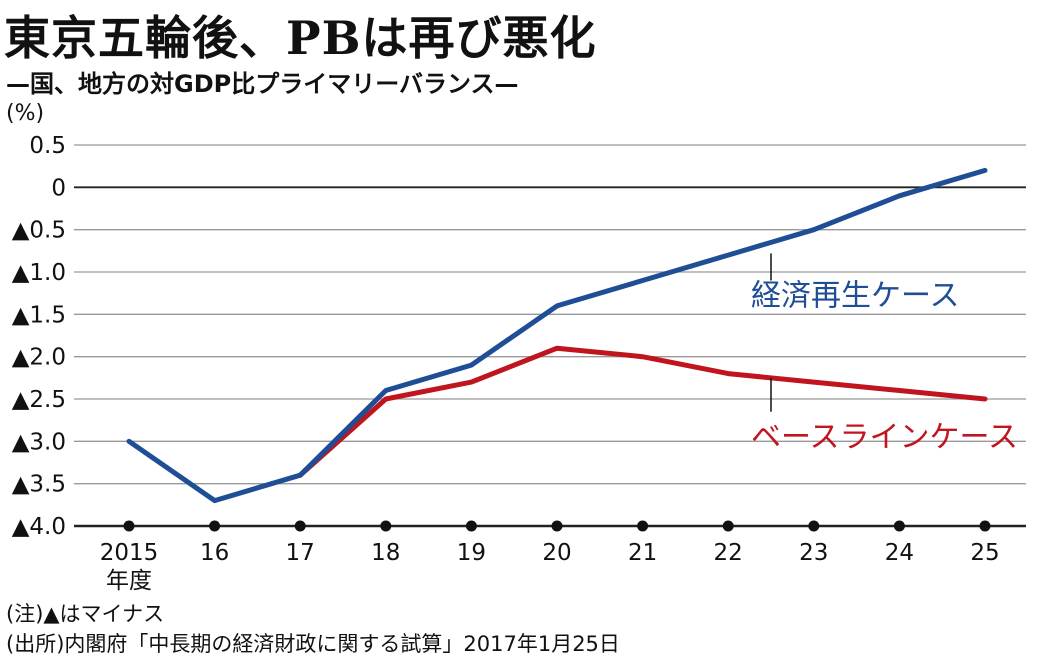  Describe the element at coordinates (642, 553) in the screenshot. I see `x-tick-label: 21` at that location.